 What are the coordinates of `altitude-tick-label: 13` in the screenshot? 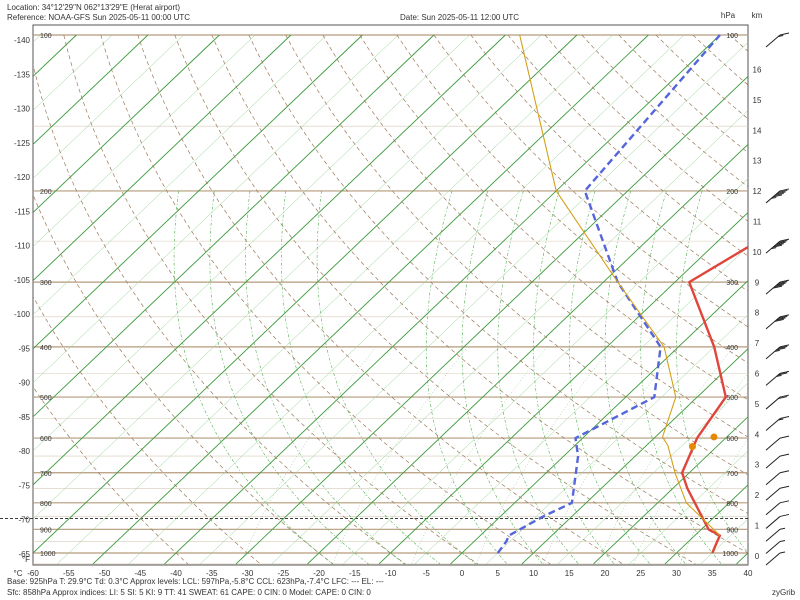 It's located at (757, 161).